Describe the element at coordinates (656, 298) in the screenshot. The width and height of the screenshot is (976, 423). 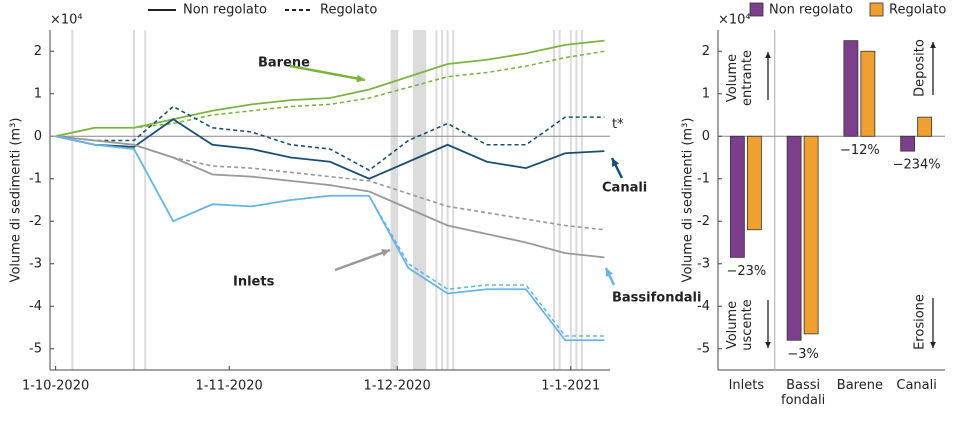
I see `series-label: Bassifondali` at that location.